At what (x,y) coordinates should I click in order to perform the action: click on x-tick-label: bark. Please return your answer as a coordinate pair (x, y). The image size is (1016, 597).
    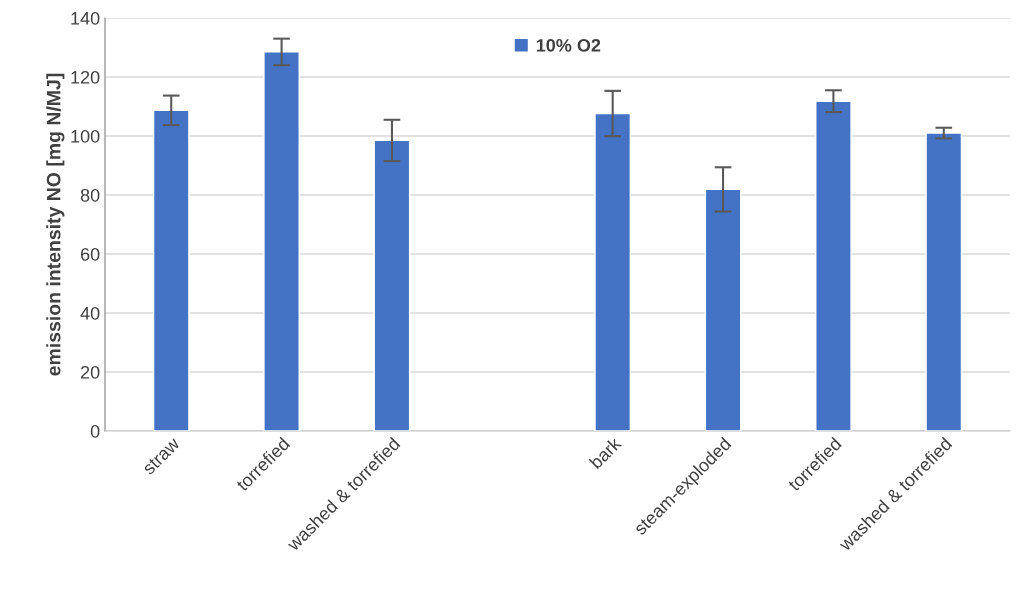
    Looking at the image, I should click on (605, 452).